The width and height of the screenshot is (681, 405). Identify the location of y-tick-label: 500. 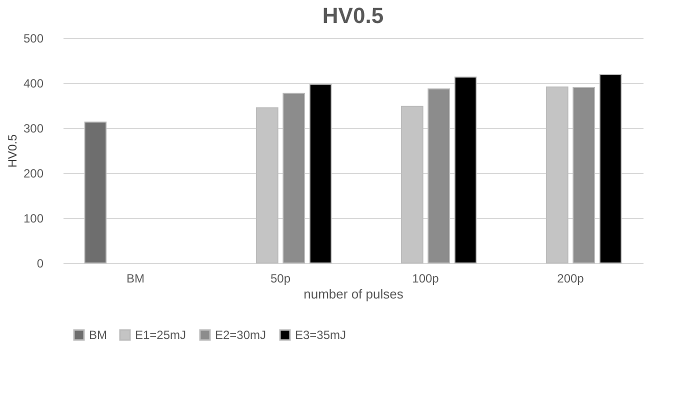
(33, 39).